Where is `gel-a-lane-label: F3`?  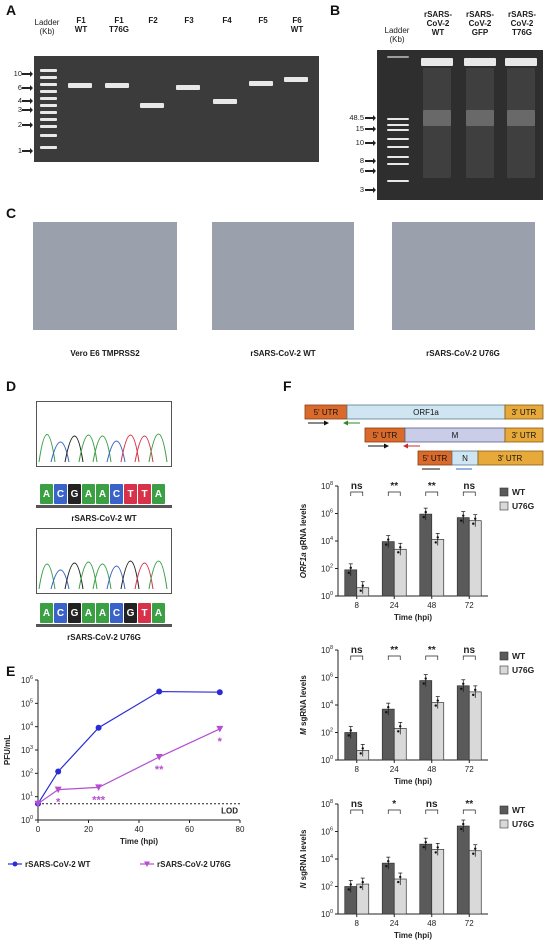
gel-a-lane-label: F3 is located at coordinates (189, 20).